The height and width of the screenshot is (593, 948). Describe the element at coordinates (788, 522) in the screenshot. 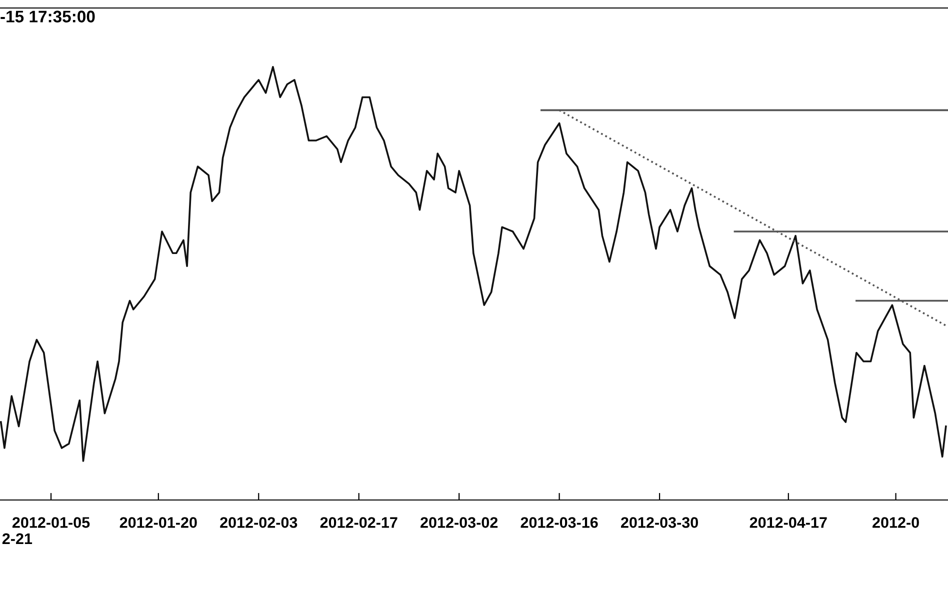

I see `x-tick-label: 2012-04-17` at that location.